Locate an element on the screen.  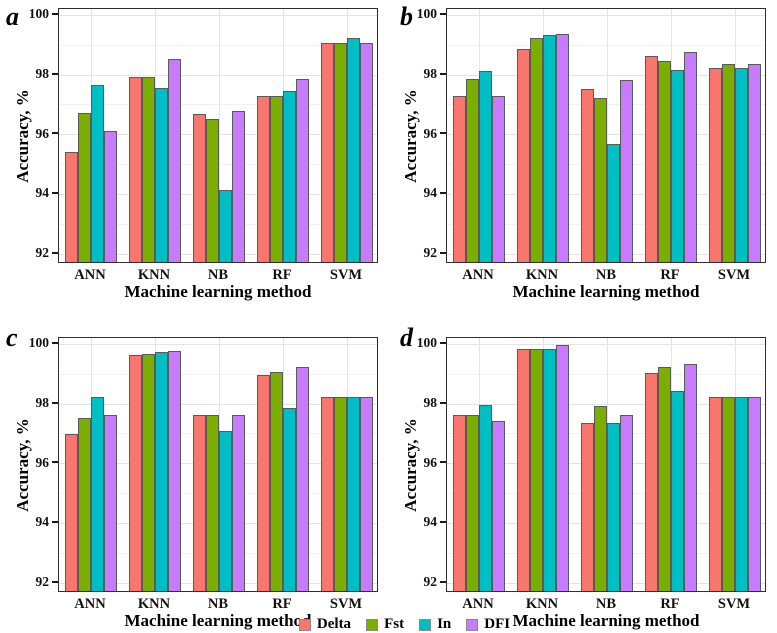
gridline-major-x-nb is located at coordinates (219, 135).